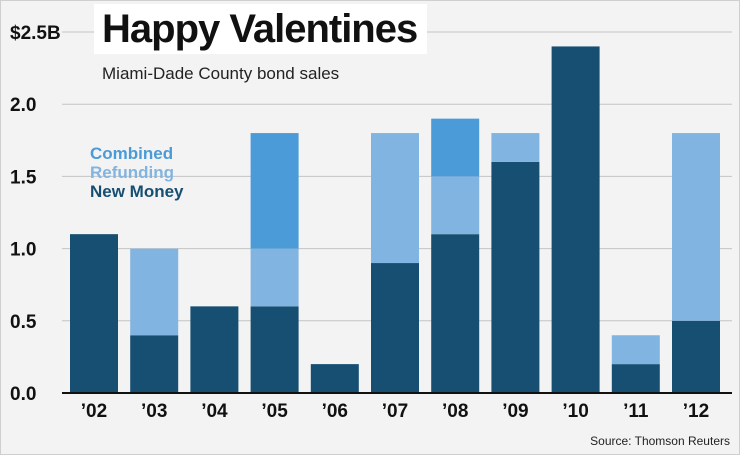 Image resolution: width=740 pixels, height=455 pixels. What do you see at coordinates (660, 441) in the screenshot?
I see `source-note: Source: Thomson Reuters` at bounding box center [660, 441].